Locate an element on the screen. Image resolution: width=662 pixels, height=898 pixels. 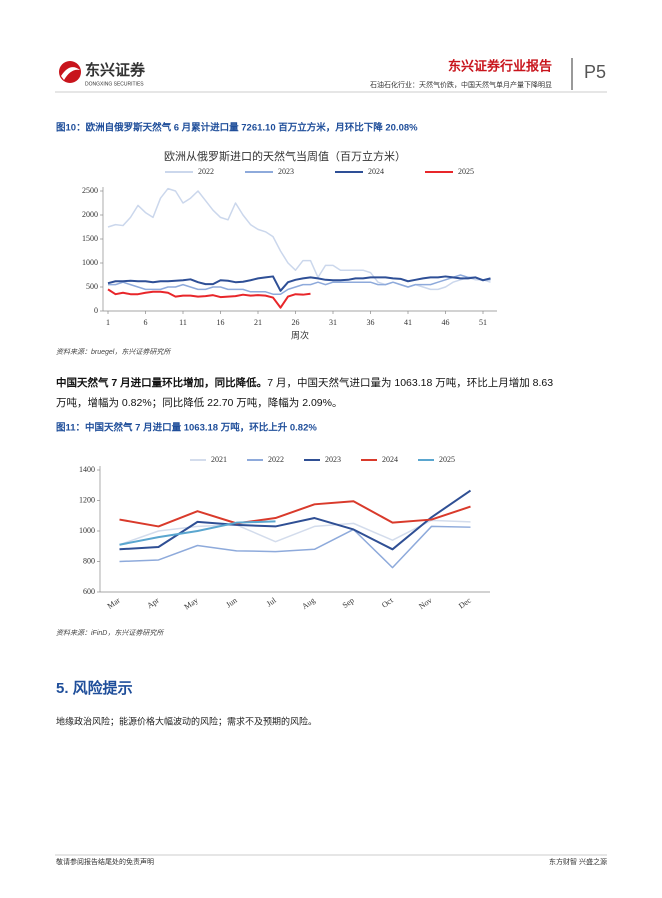
x-tick-label: Apr is located at coordinates (153, 603).